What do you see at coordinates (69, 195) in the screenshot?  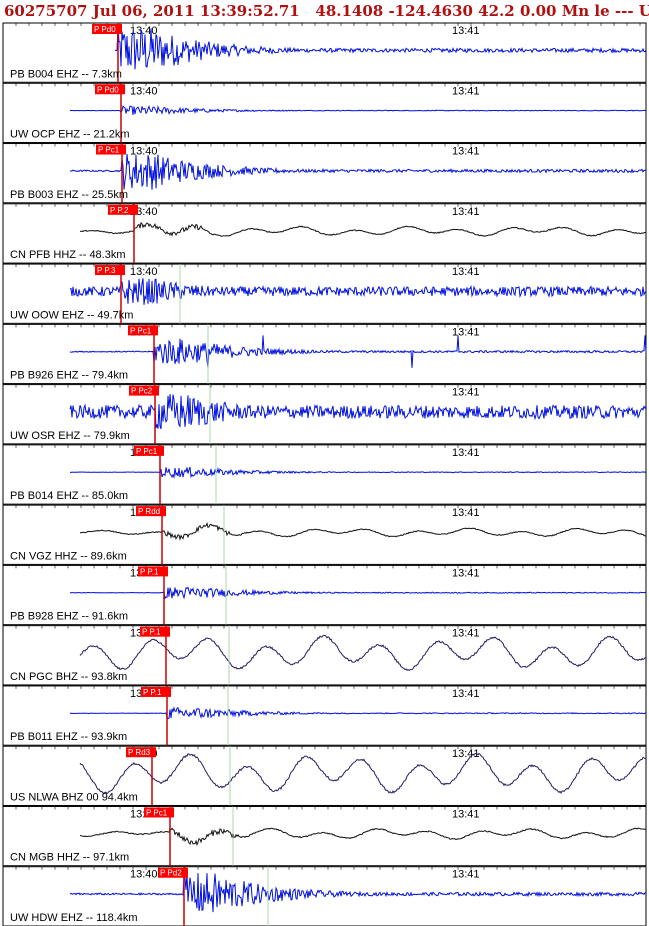 I see `station-label: PB B003 EHZ -- 25.5km` at bounding box center [69, 195].